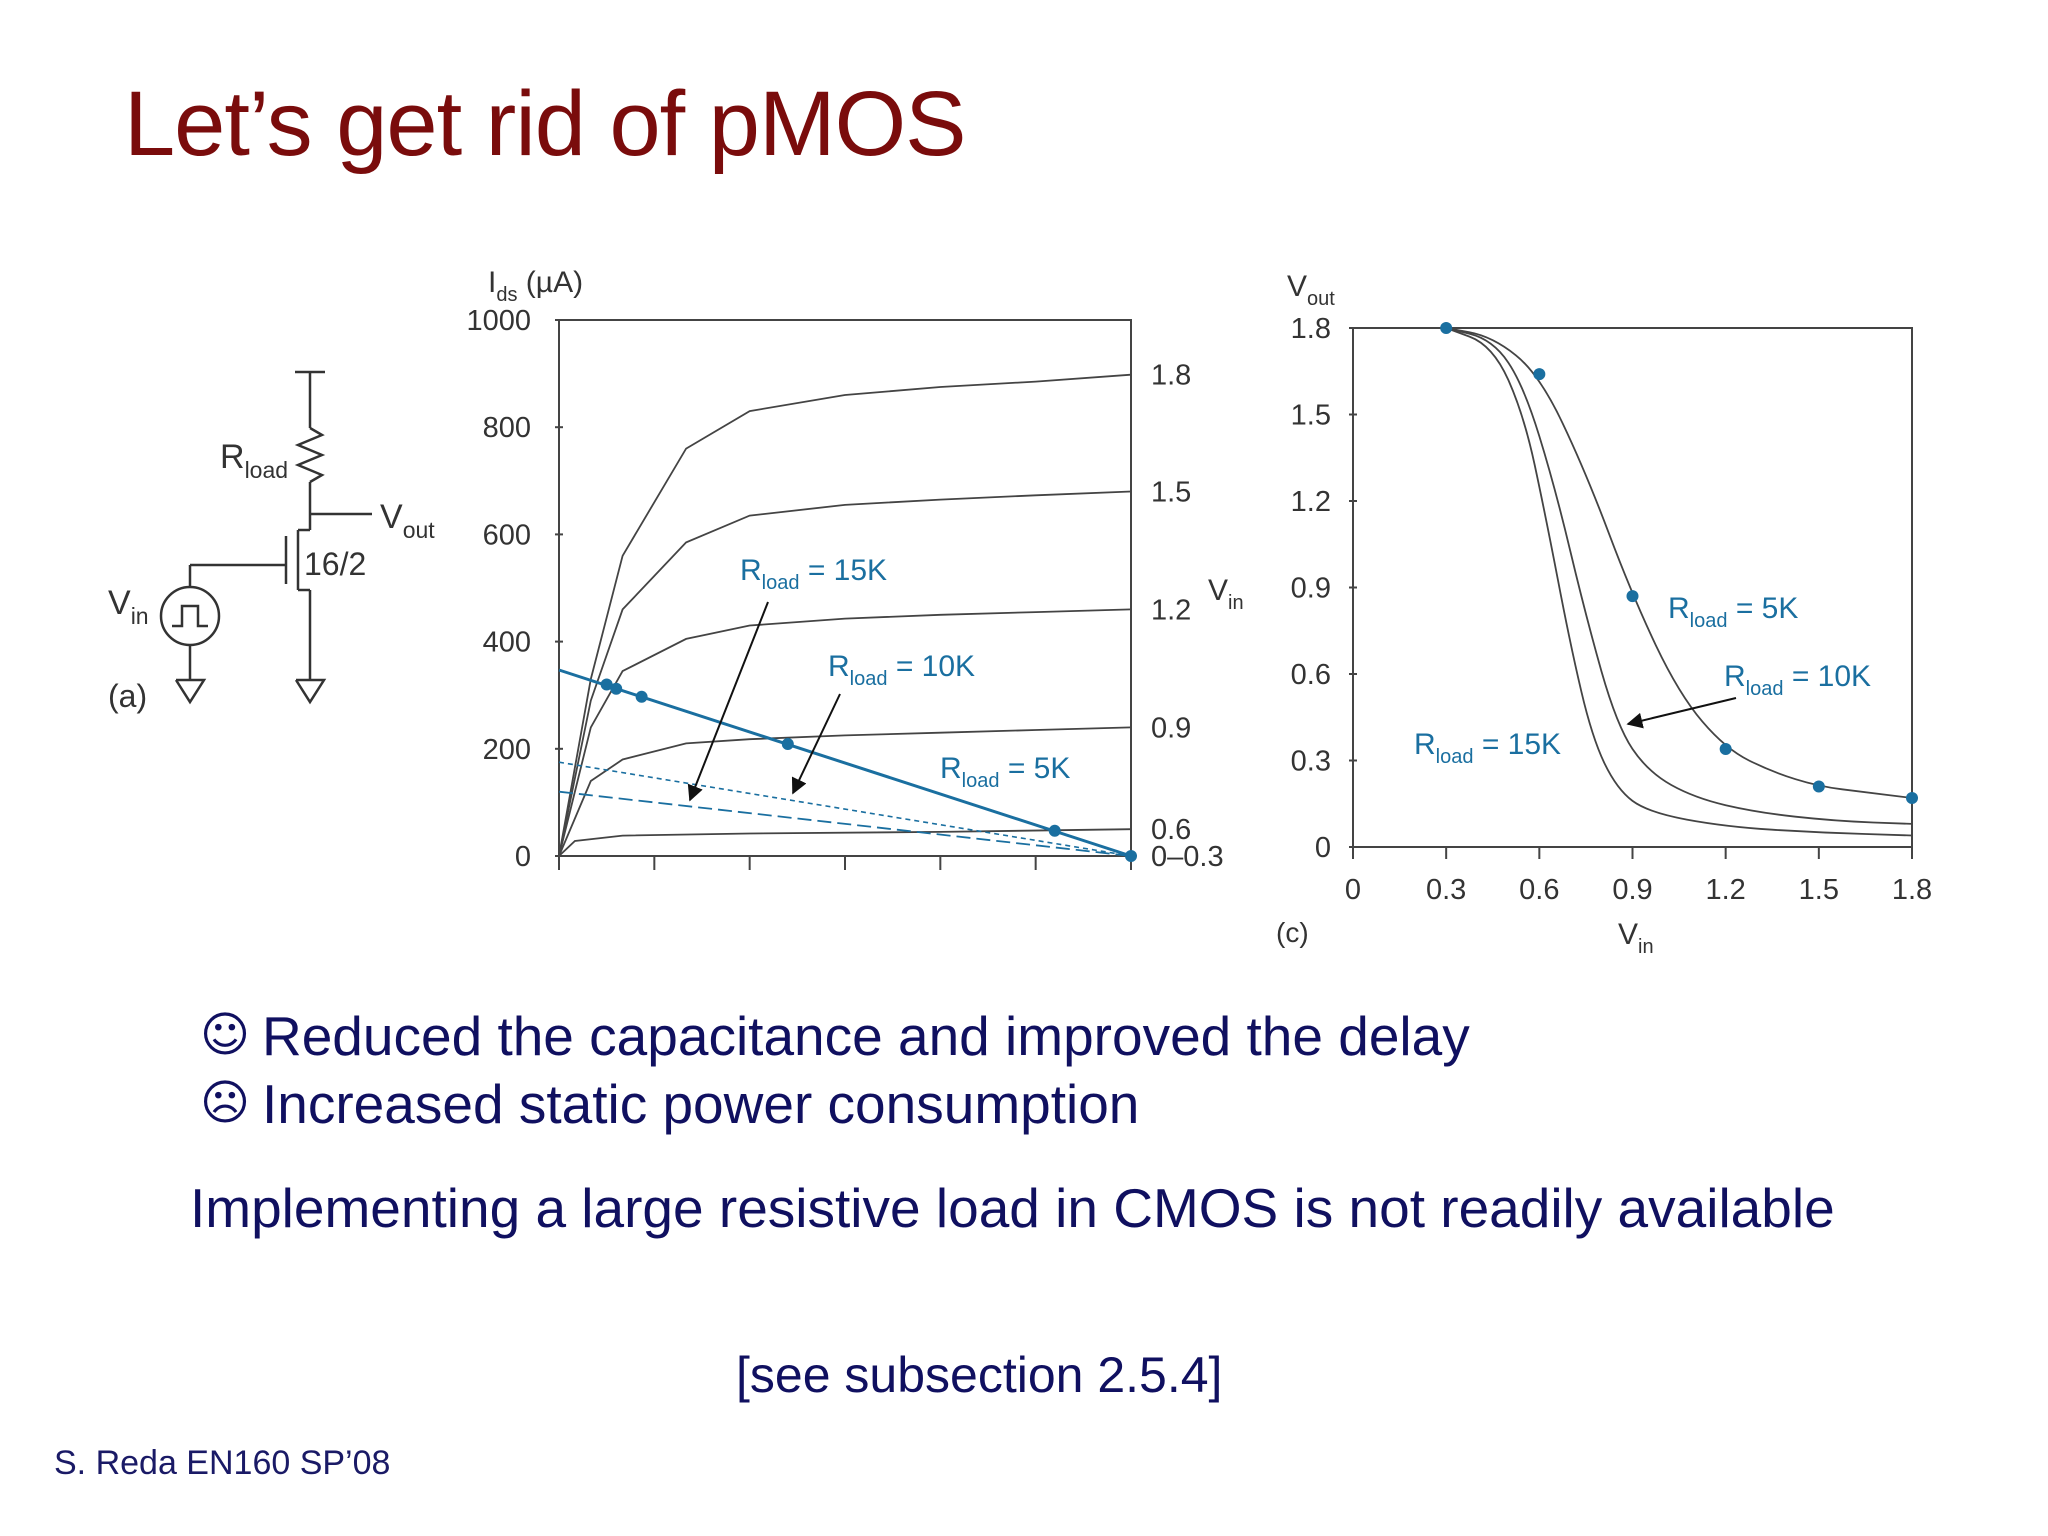 The width and height of the screenshot is (2048, 1536). I want to click on y-tick-label: 1.8, so click(1311, 329).